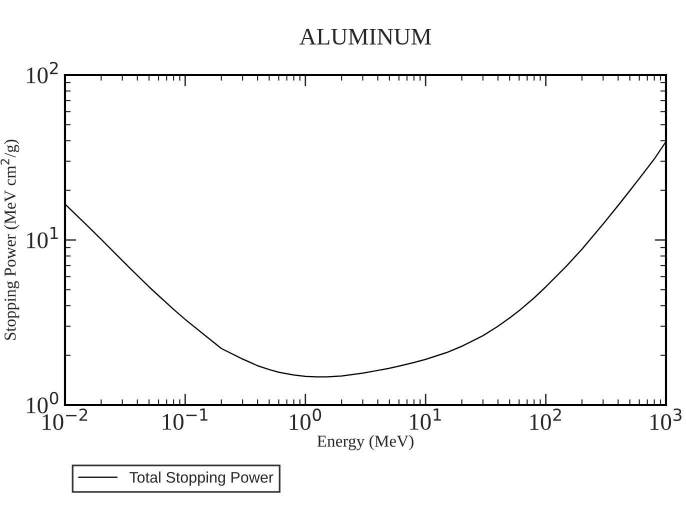  I want to click on y-axis-title: Stopping Power (MeV cm$^{2}$/g), so click(10, 240).